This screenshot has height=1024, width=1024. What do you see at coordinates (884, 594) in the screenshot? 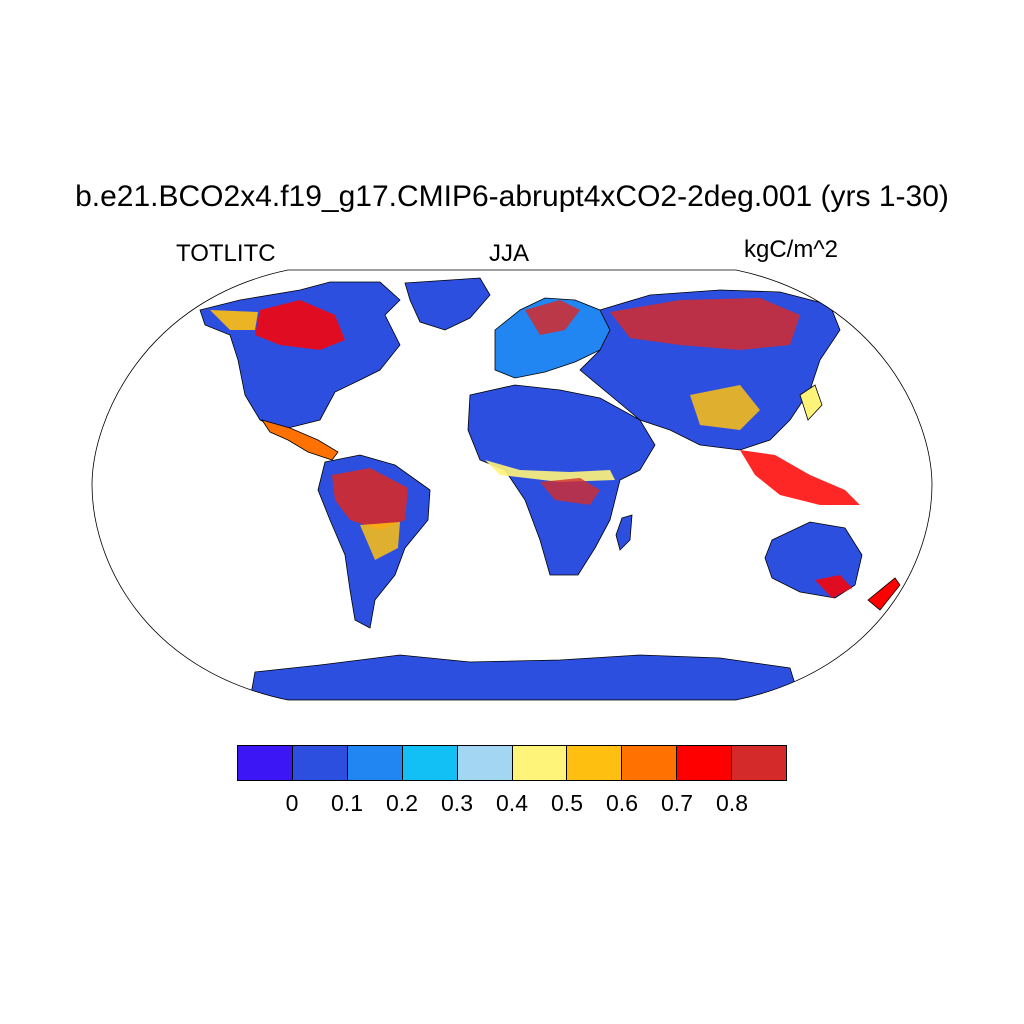
I see `region-new-zealand` at bounding box center [884, 594].